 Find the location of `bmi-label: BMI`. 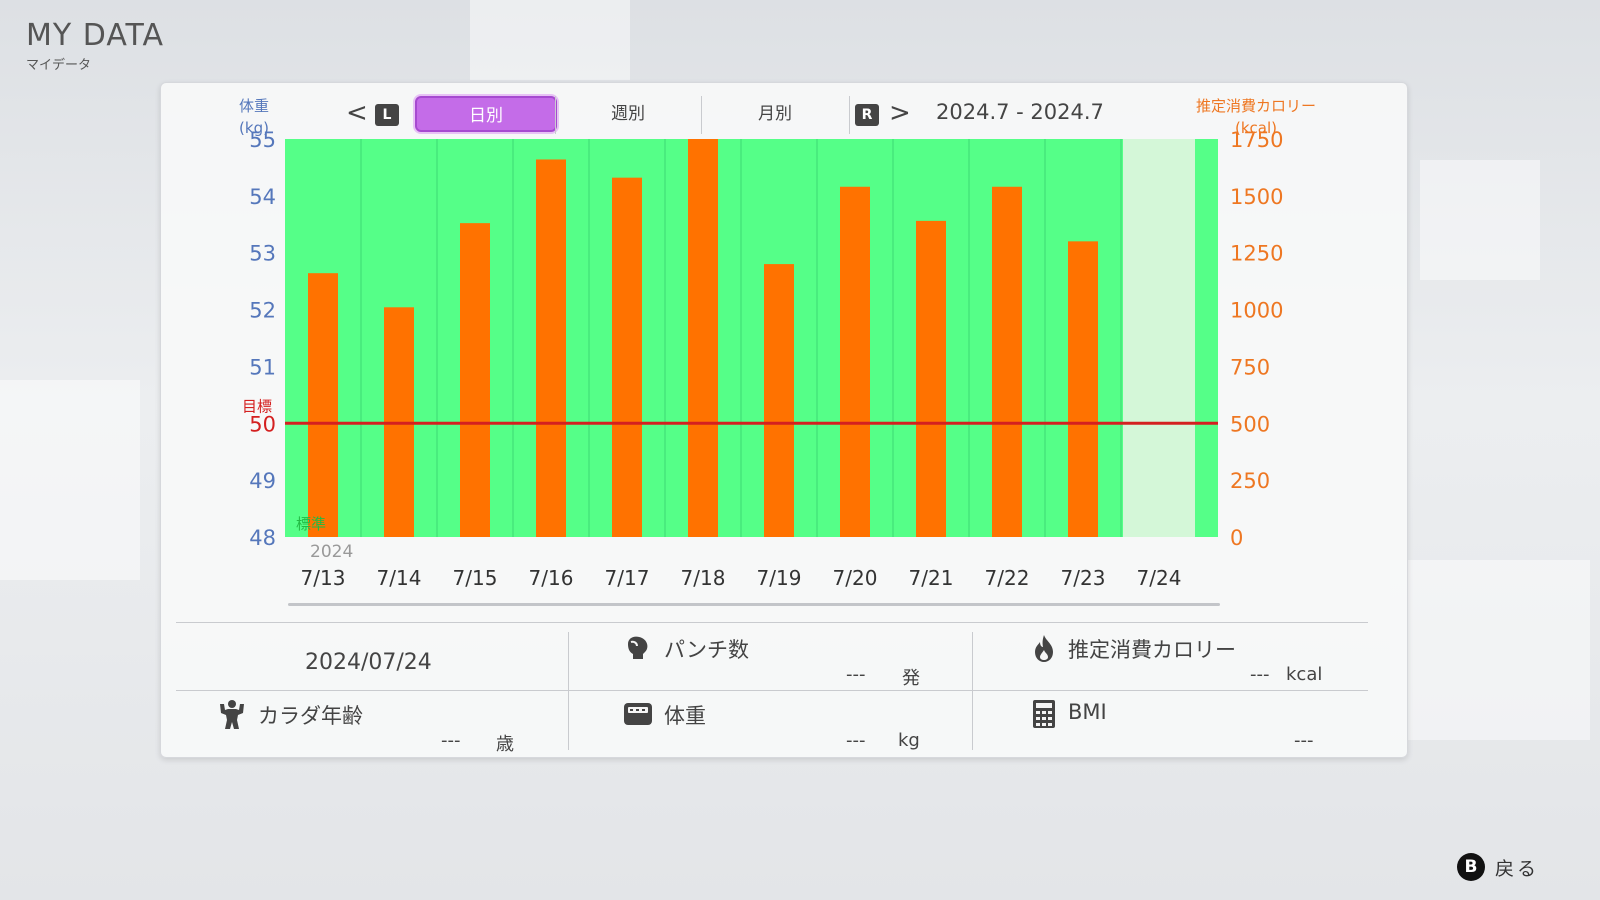

bmi-label: BMI is located at coordinates (1087, 712).